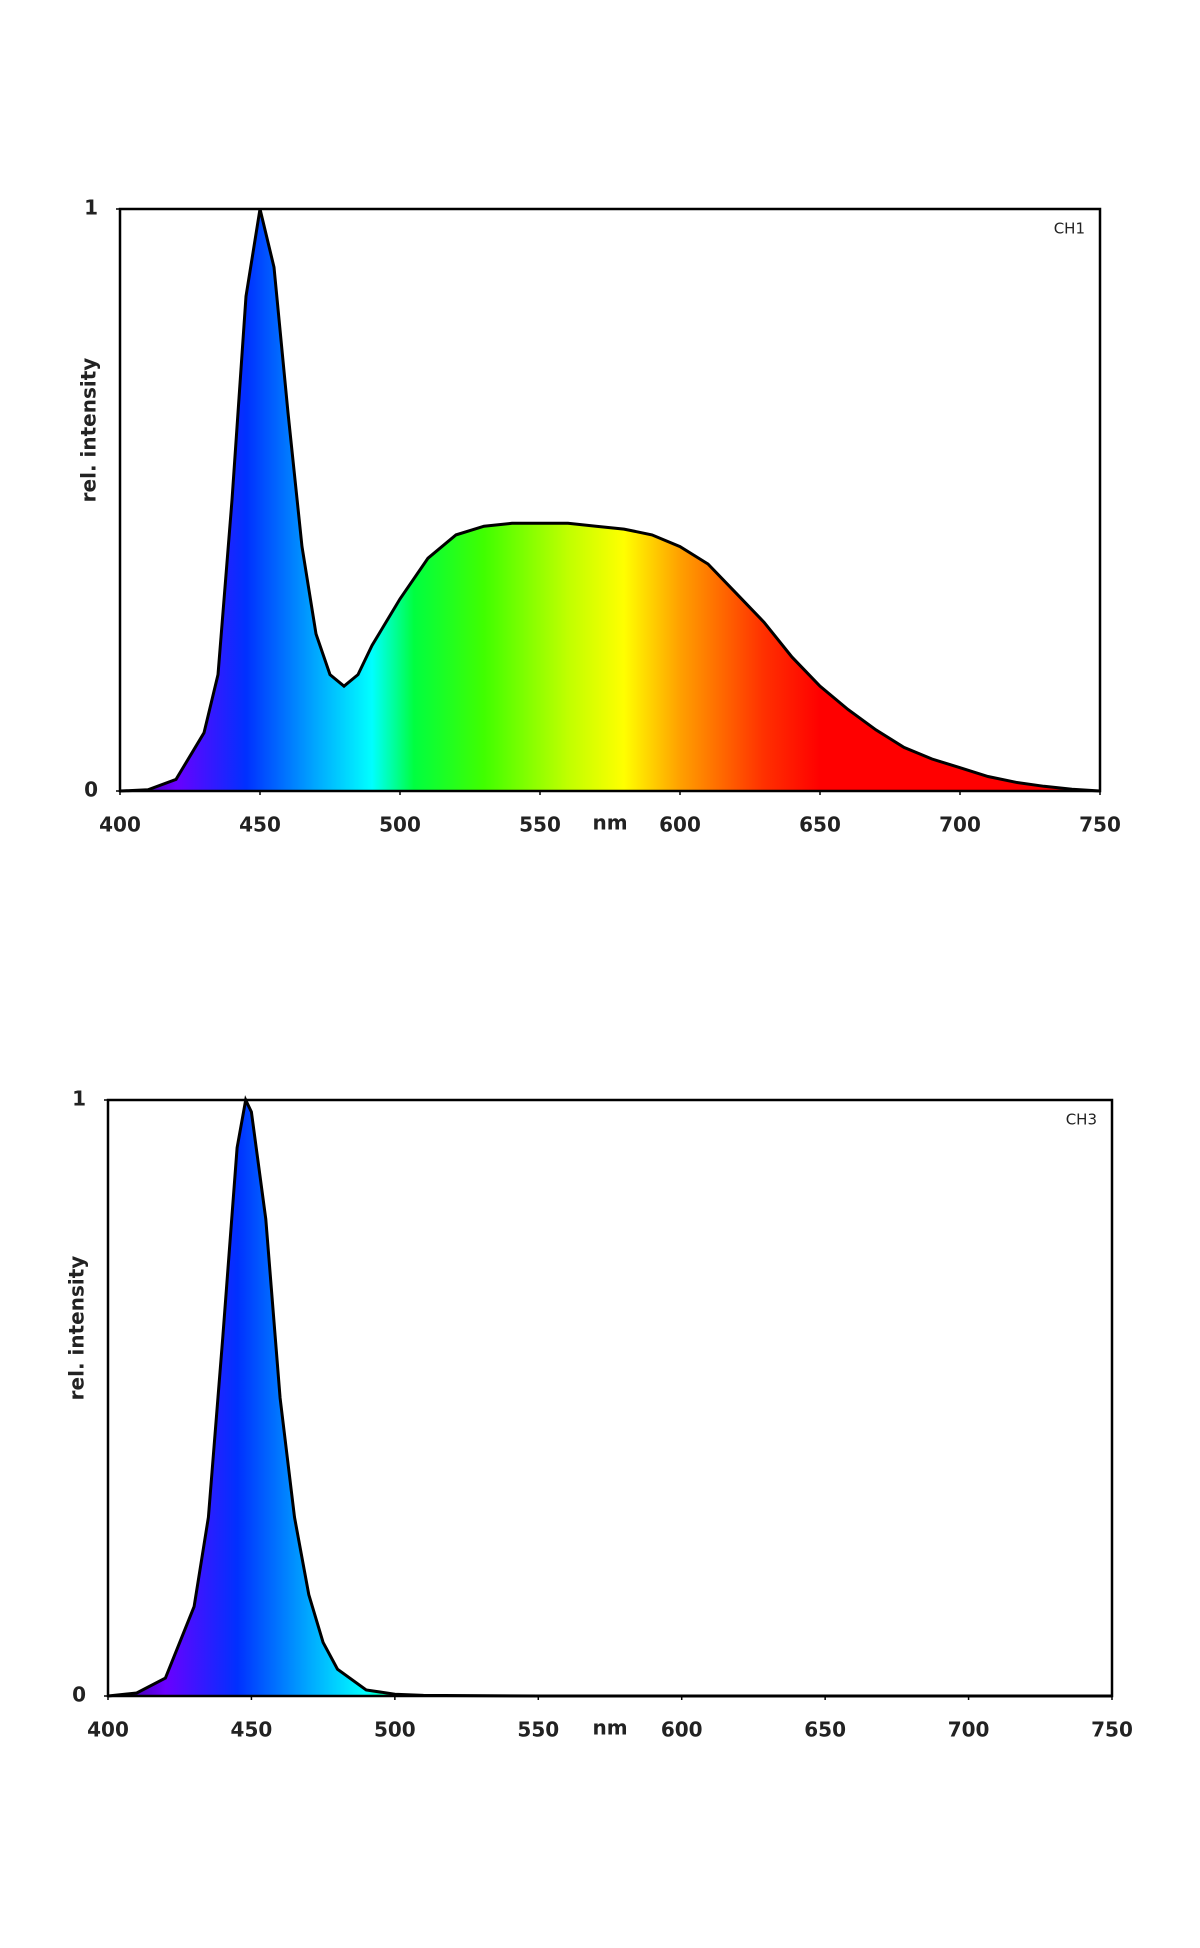 The height and width of the screenshot is (1948, 1200). What do you see at coordinates (1069, 229) in the screenshot?
I see `channel-label: CH1` at bounding box center [1069, 229].